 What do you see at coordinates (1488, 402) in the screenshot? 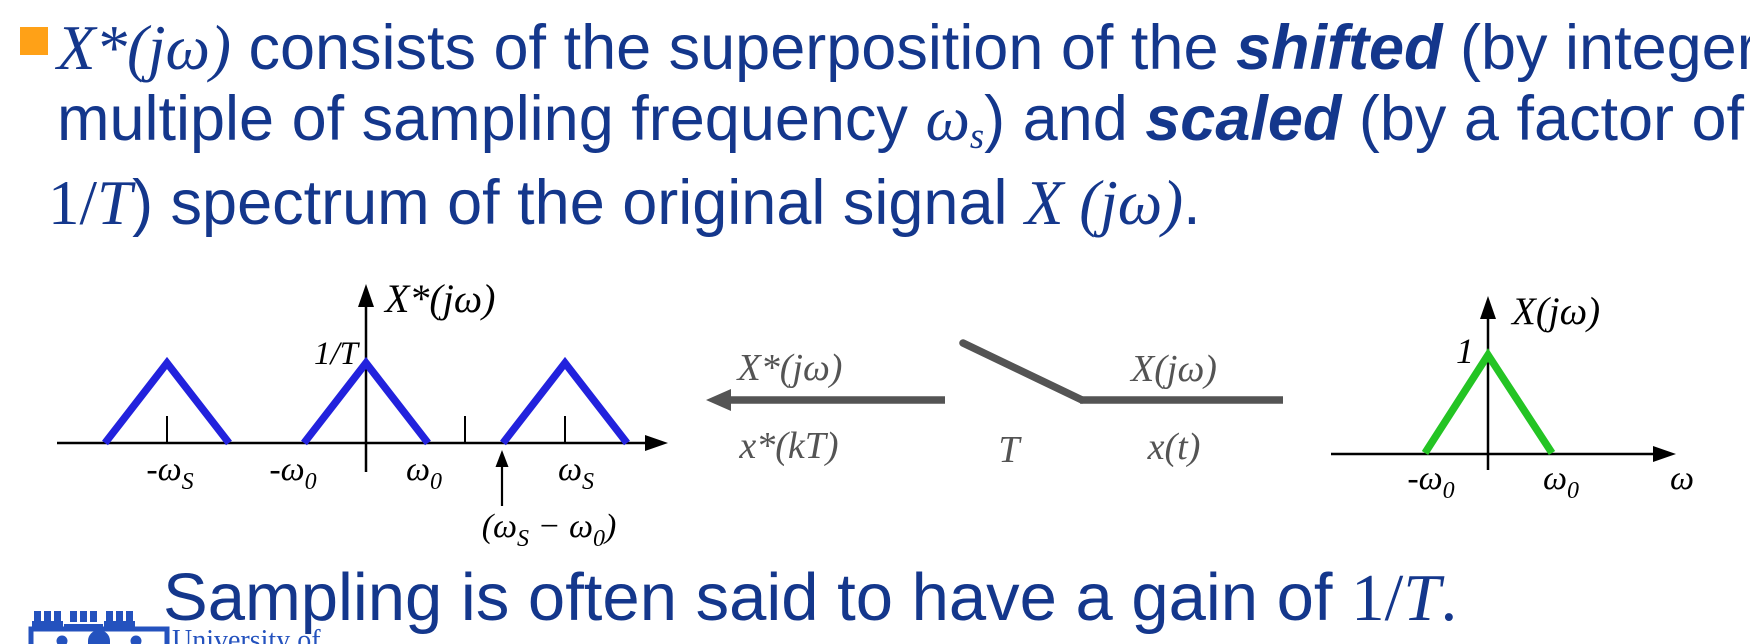
I see `original-spectrum-lobe` at bounding box center [1488, 402].